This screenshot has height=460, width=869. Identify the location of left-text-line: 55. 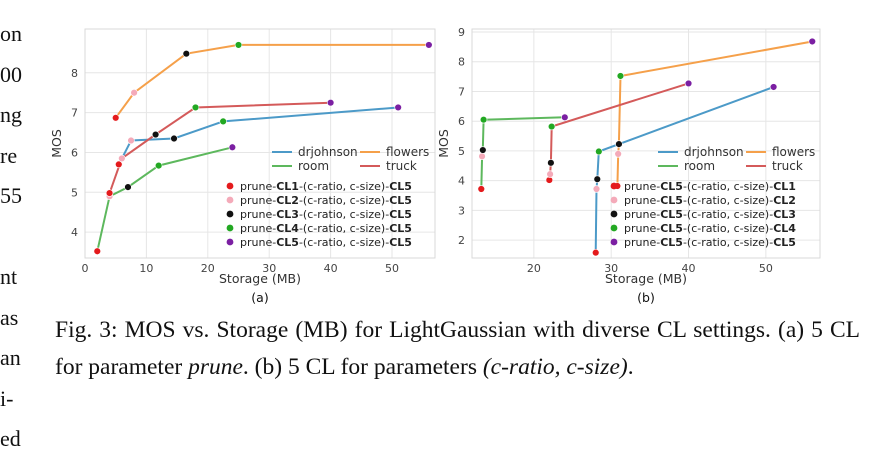
(11, 195).